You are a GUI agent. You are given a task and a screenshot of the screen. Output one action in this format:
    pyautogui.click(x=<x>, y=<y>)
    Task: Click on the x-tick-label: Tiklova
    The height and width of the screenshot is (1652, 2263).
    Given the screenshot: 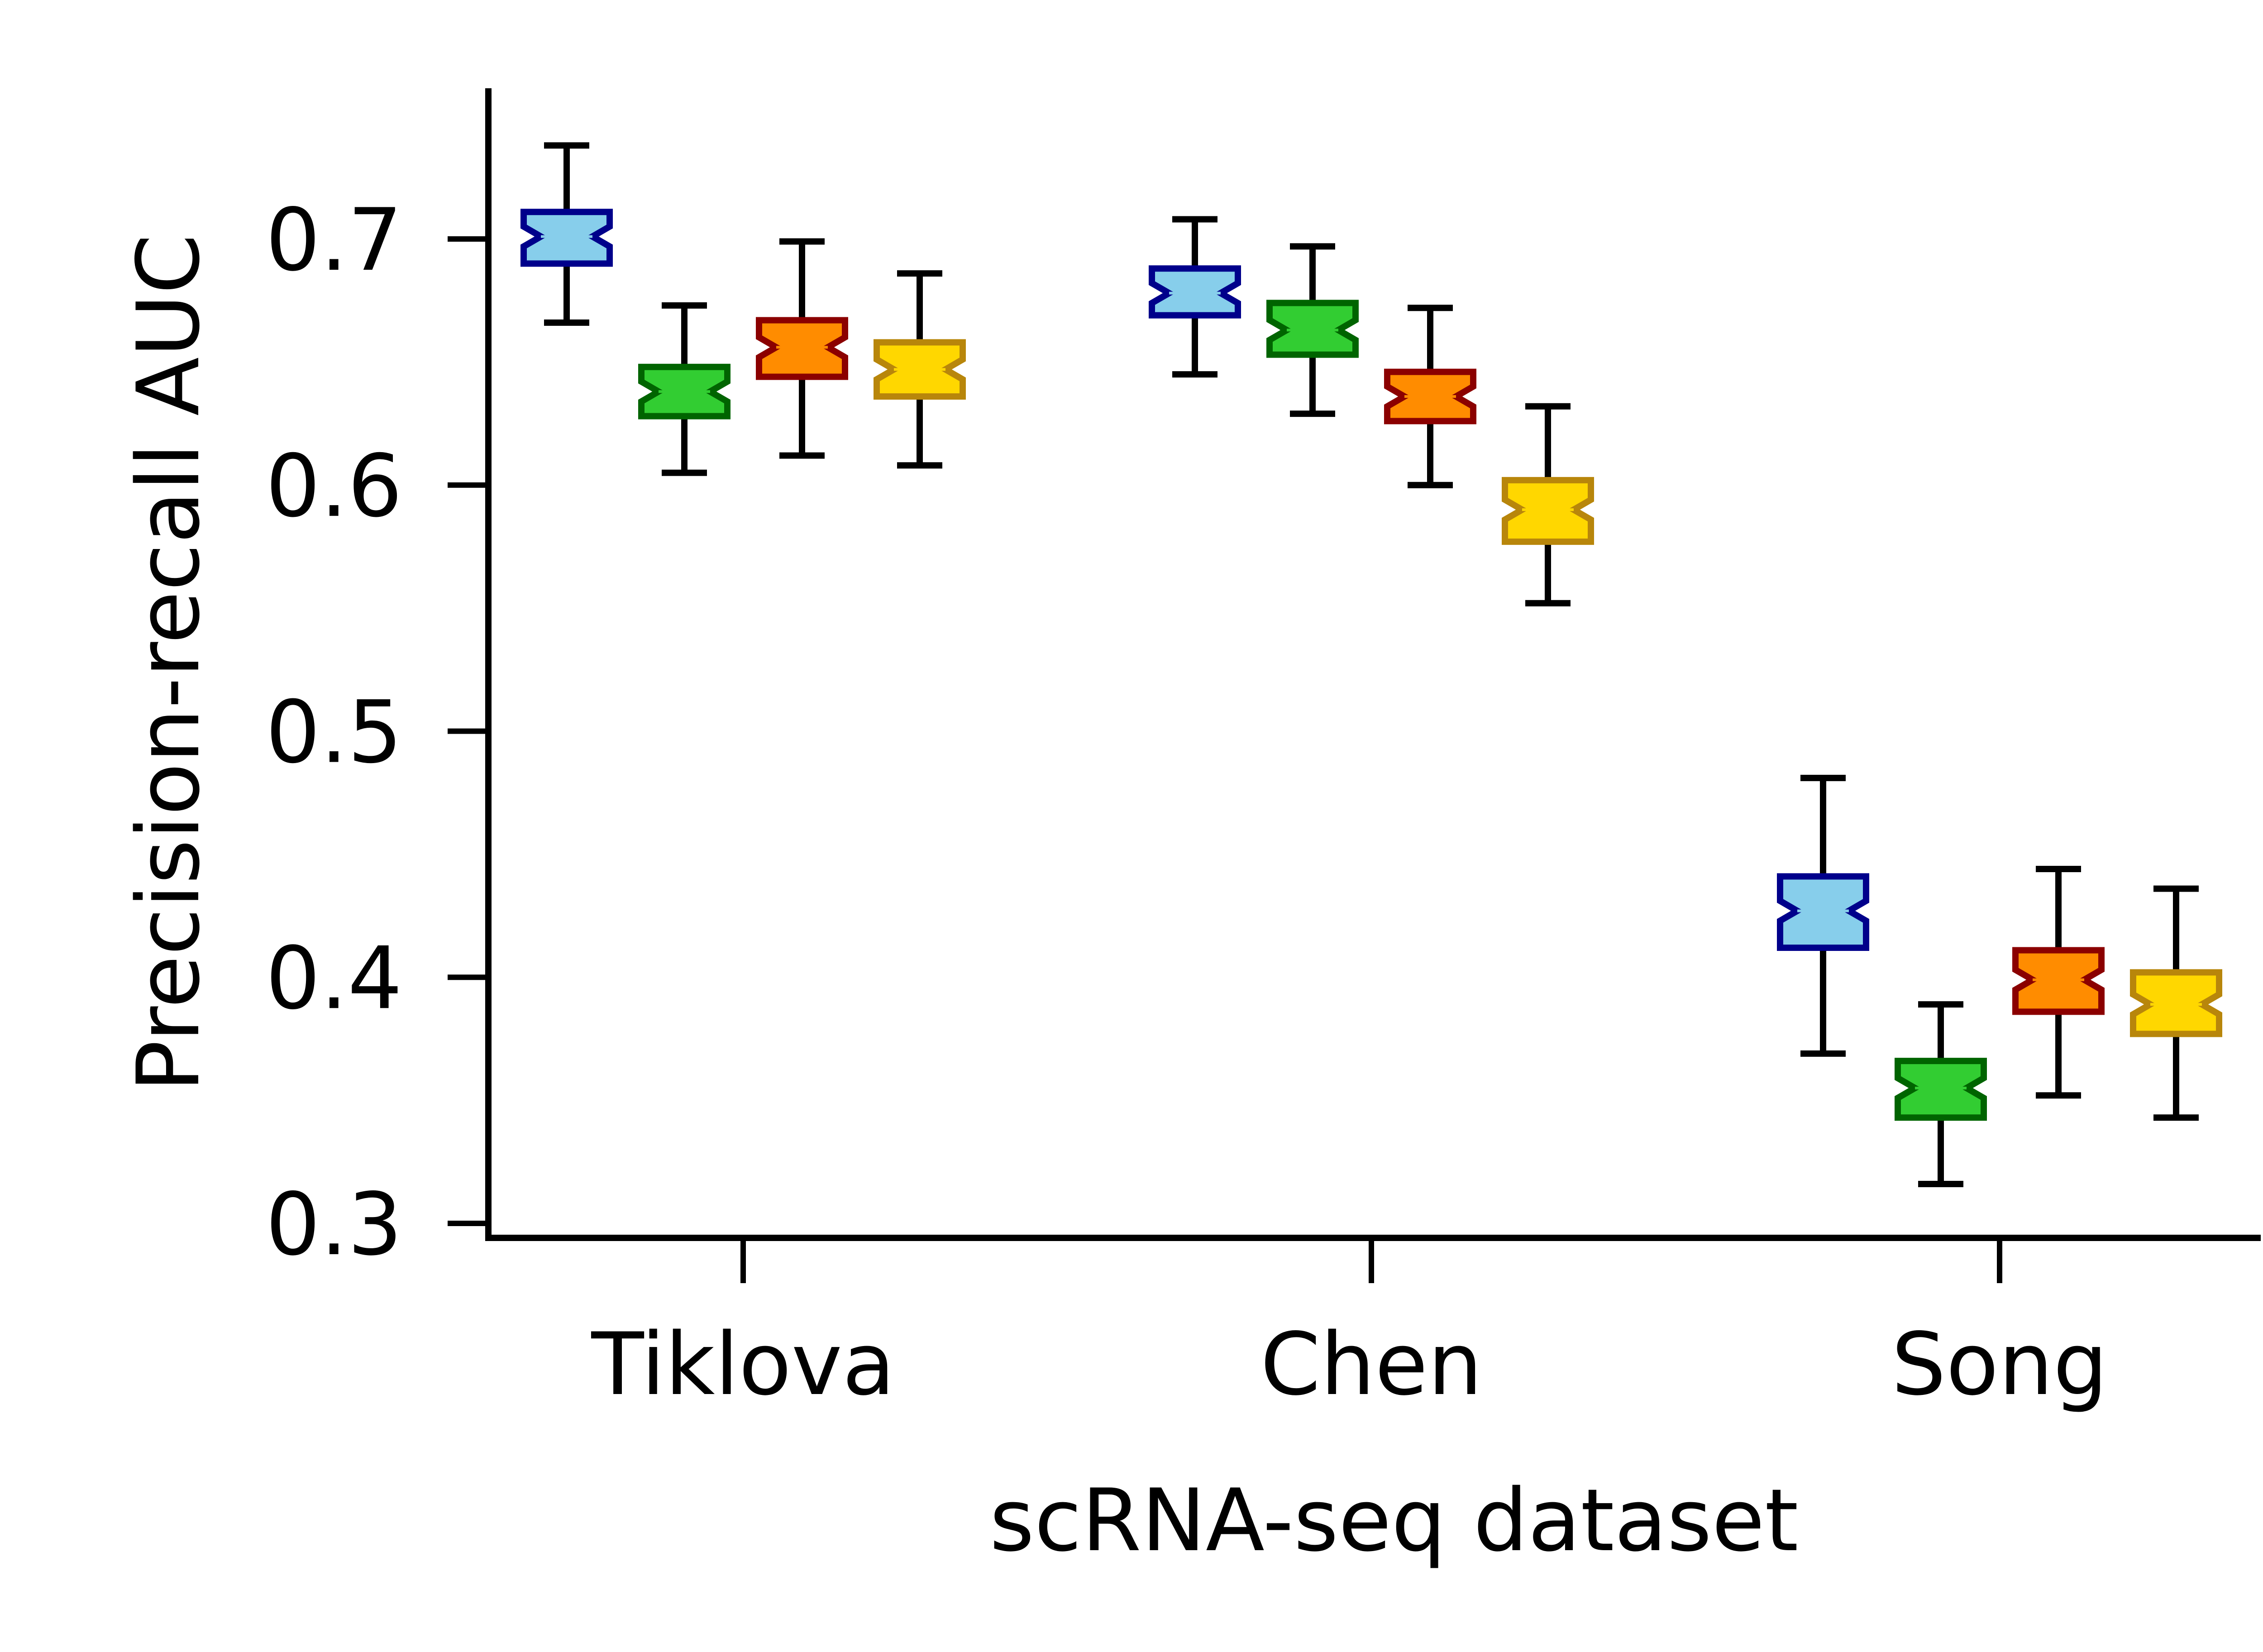 What is the action you would take?
    pyautogui.click(x=743, y=1364)
    